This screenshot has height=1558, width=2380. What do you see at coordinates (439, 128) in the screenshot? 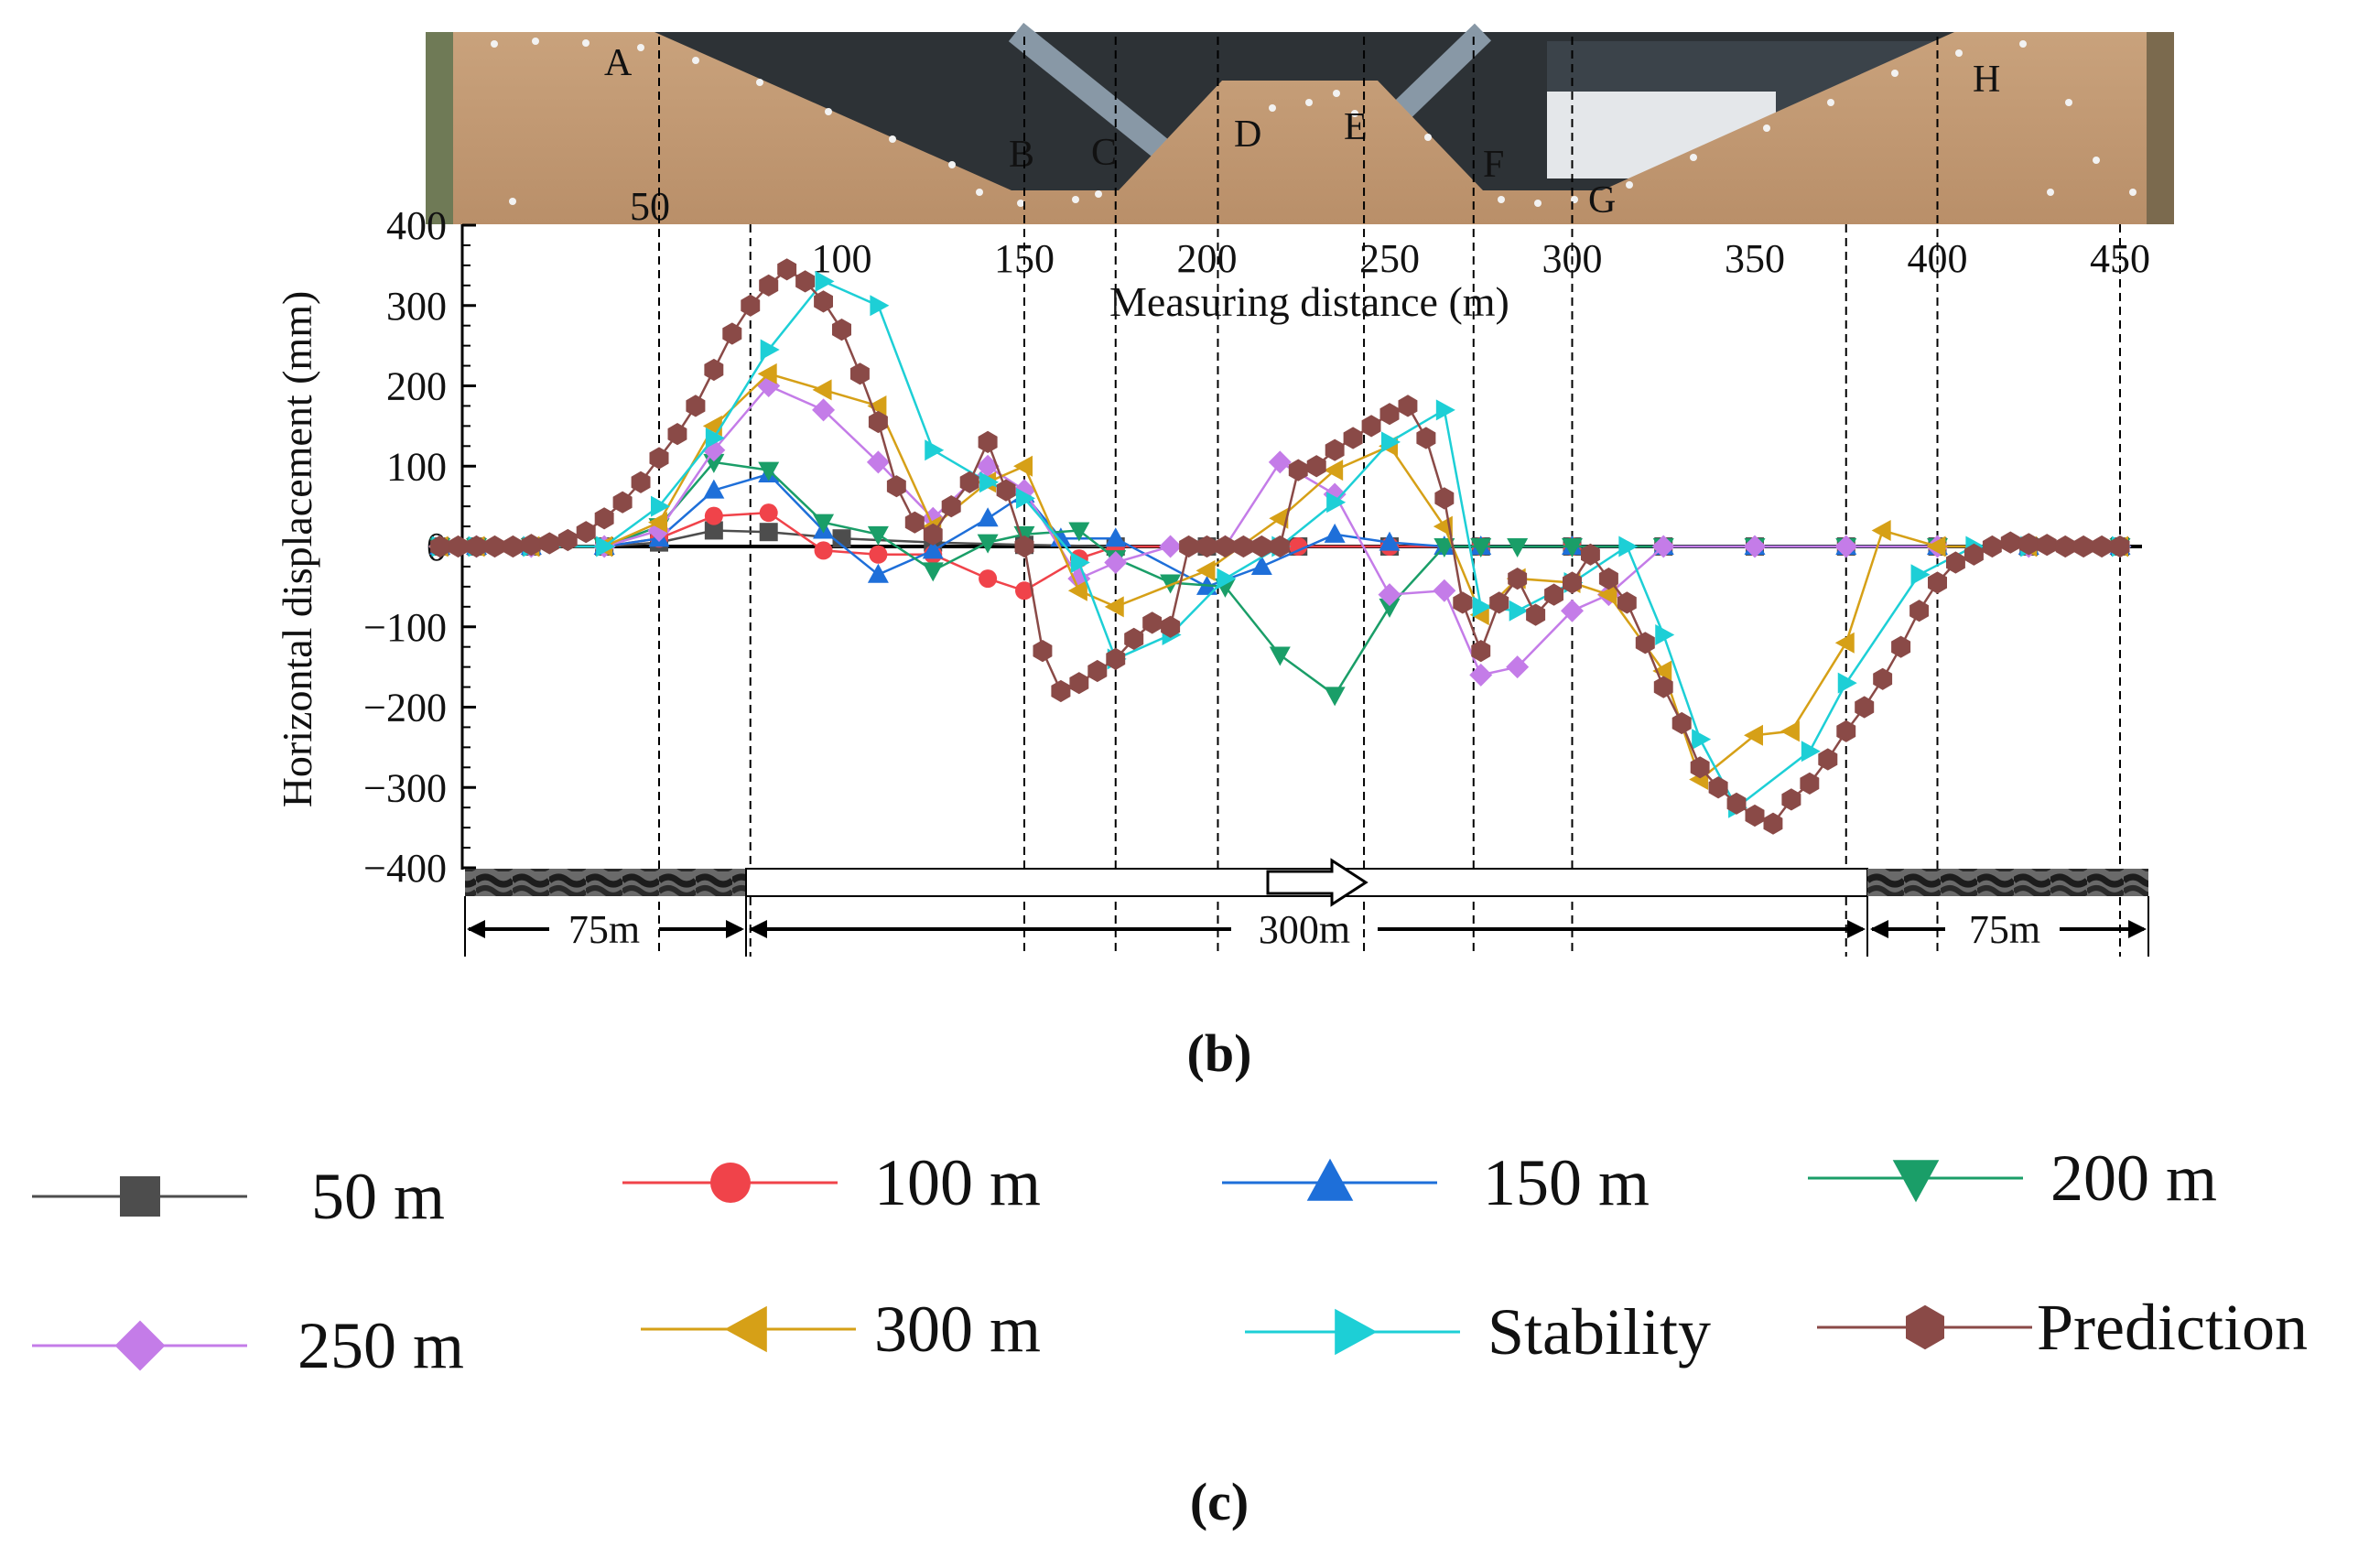
I see `photo-left-edge` at bounding box center [439, 128].